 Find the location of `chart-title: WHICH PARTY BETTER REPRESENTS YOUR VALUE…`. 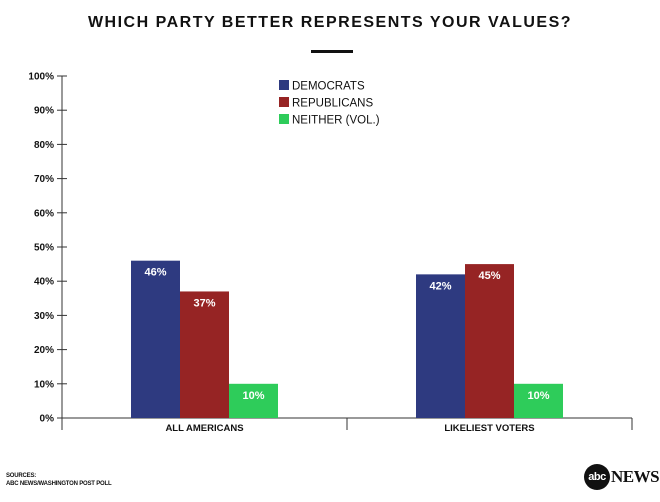

chart-title: WHICH PARTY BETTER REPRESENTS YOUR VALUE… is located at coordinates (330, 22).